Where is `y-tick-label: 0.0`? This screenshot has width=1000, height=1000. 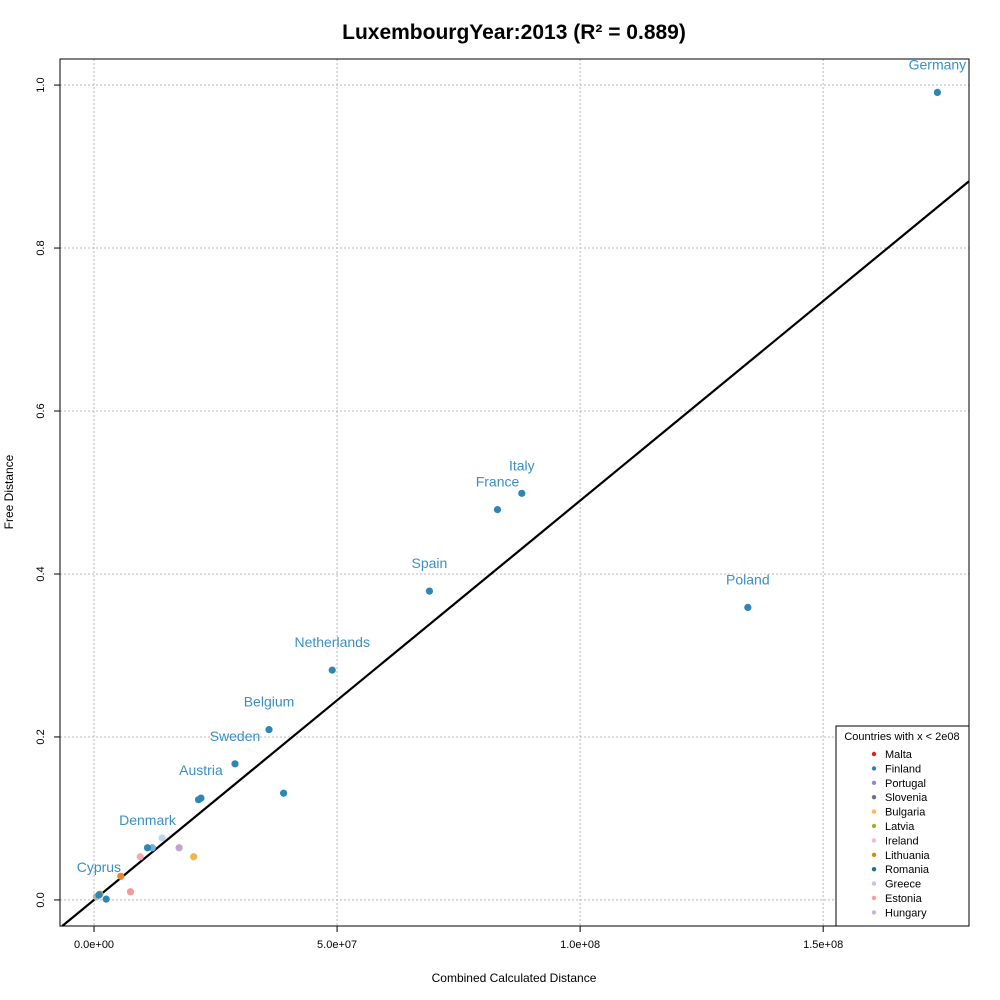
y-tick-label: 0.0 is located at coordinates (41, 899).